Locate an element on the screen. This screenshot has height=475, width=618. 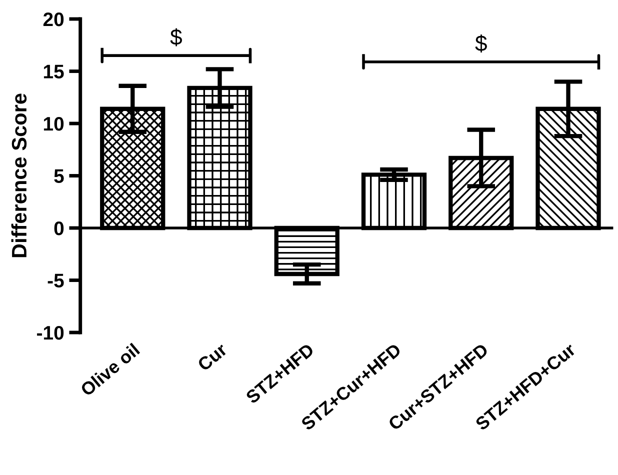
y-tick-label: 15 is located at coordinates (54, 71).